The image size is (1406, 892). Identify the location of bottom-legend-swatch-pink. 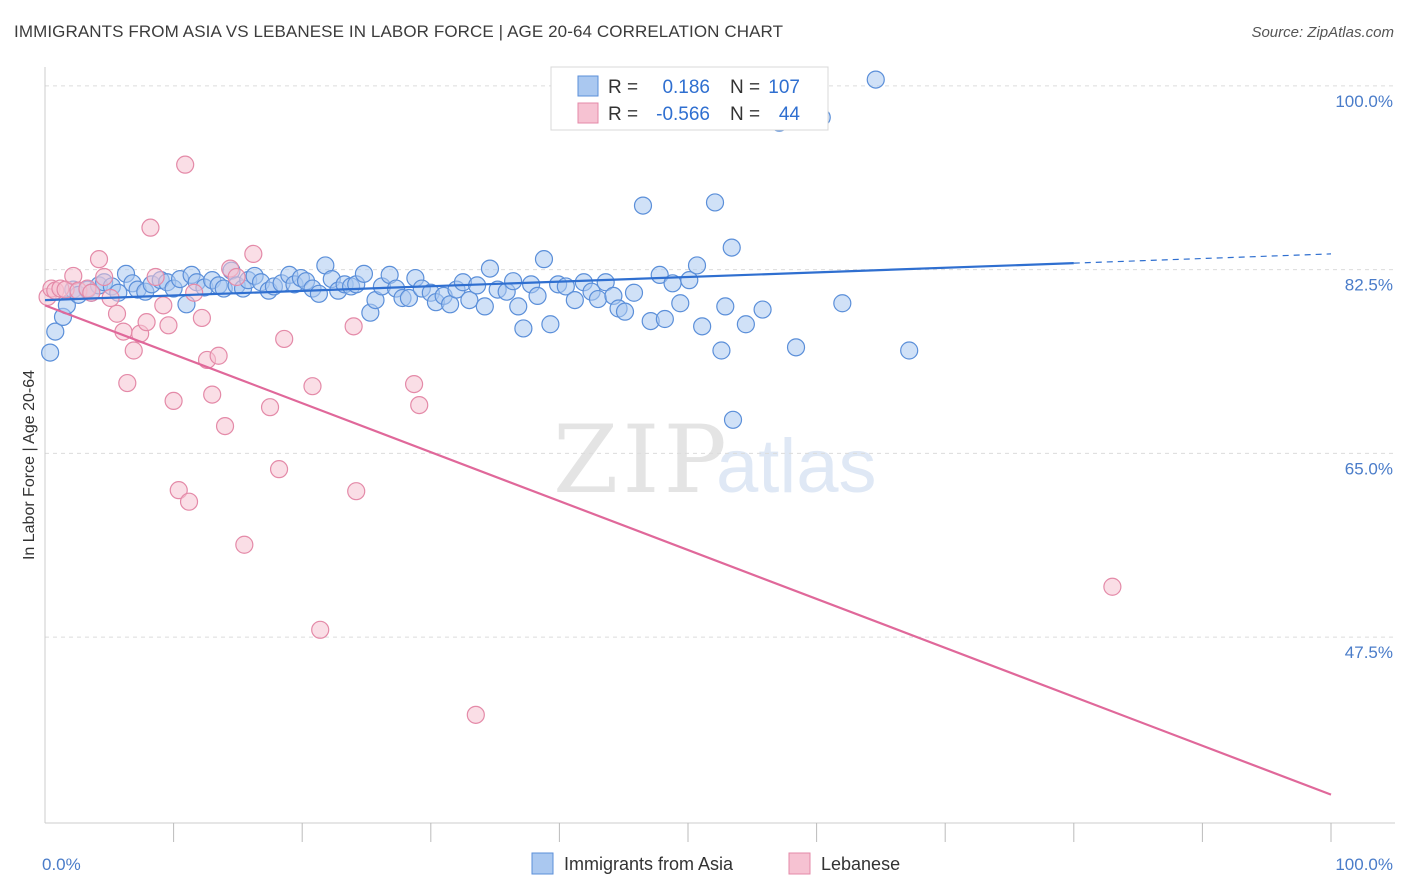
(799, 863).